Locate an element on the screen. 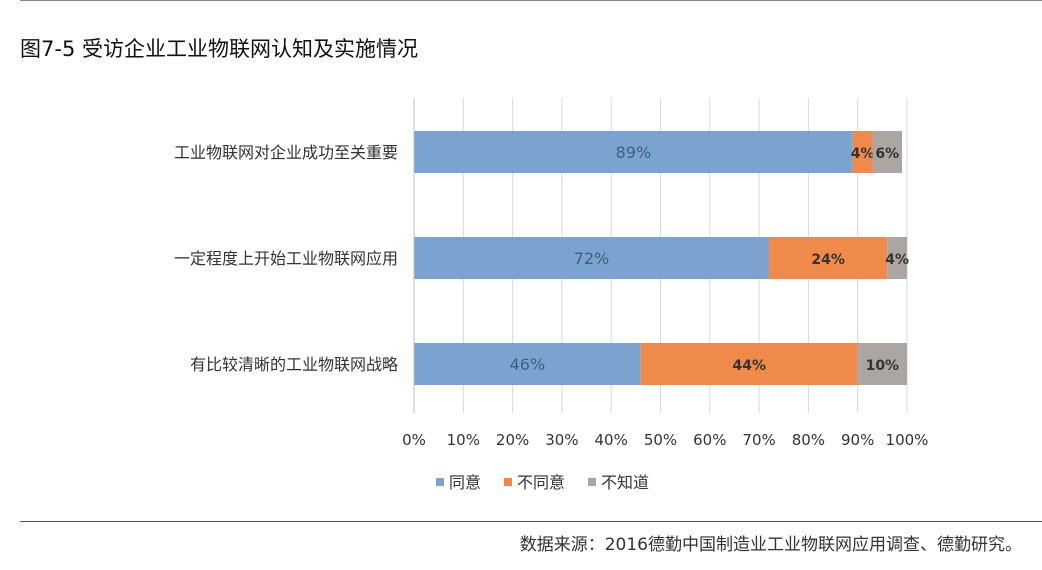 The image size is (1042, 570). data-label: 44% is located at coordinates (749, 366).